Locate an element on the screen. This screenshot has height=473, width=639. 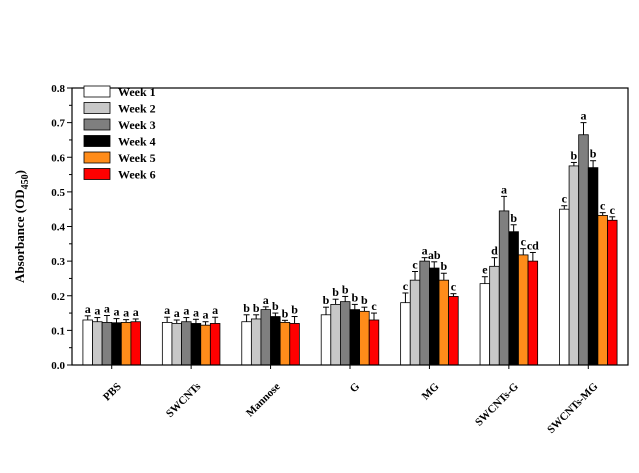
legend-label: Week 5 is located at coordinates (137, 158).